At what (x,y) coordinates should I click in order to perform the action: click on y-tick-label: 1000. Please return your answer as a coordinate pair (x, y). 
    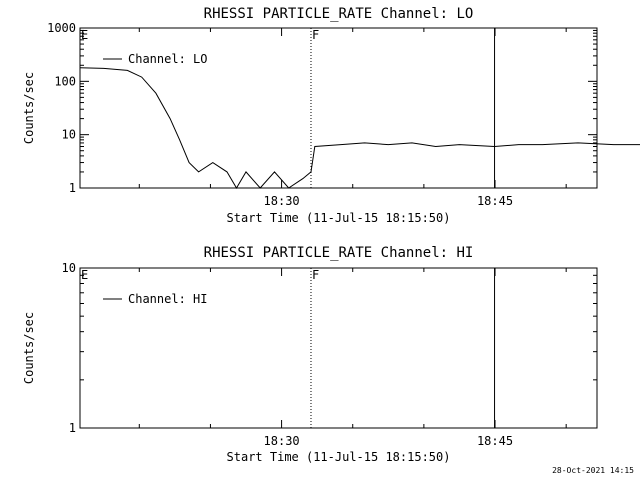
    Looking at the image, I should click on (61, 28).